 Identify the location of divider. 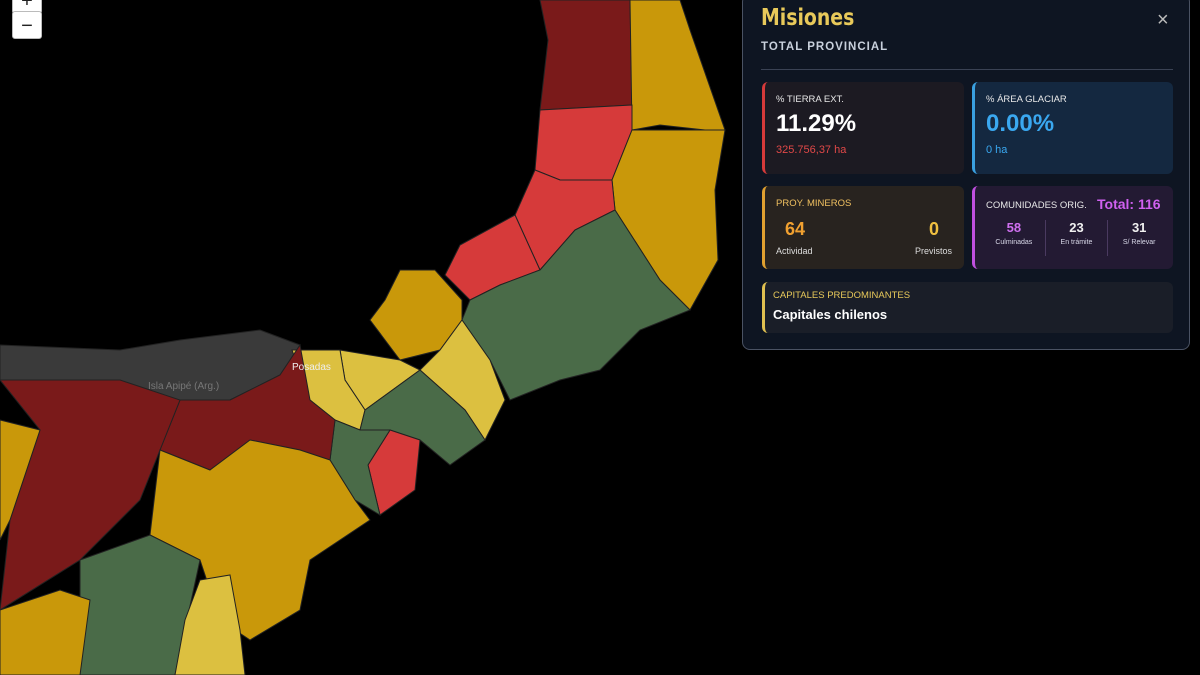
(967, 69).